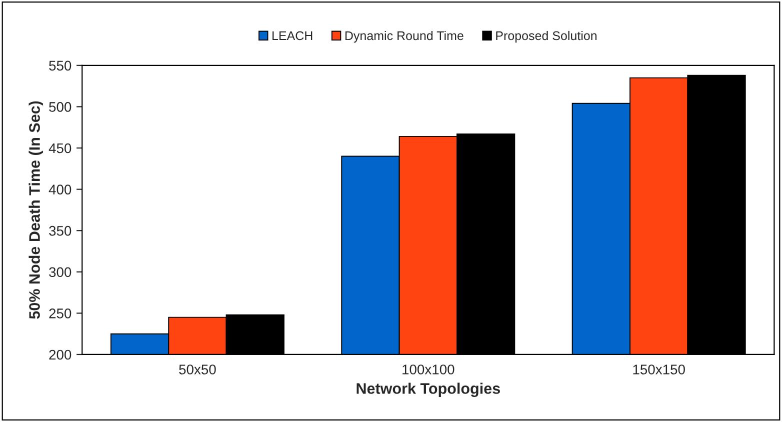 The height and width of the screenshot is (422, 782). What do you see at coordinates (60, 355) in the screenshot?
I see `y-tick-label: 200` at bounding box center [60, 355].